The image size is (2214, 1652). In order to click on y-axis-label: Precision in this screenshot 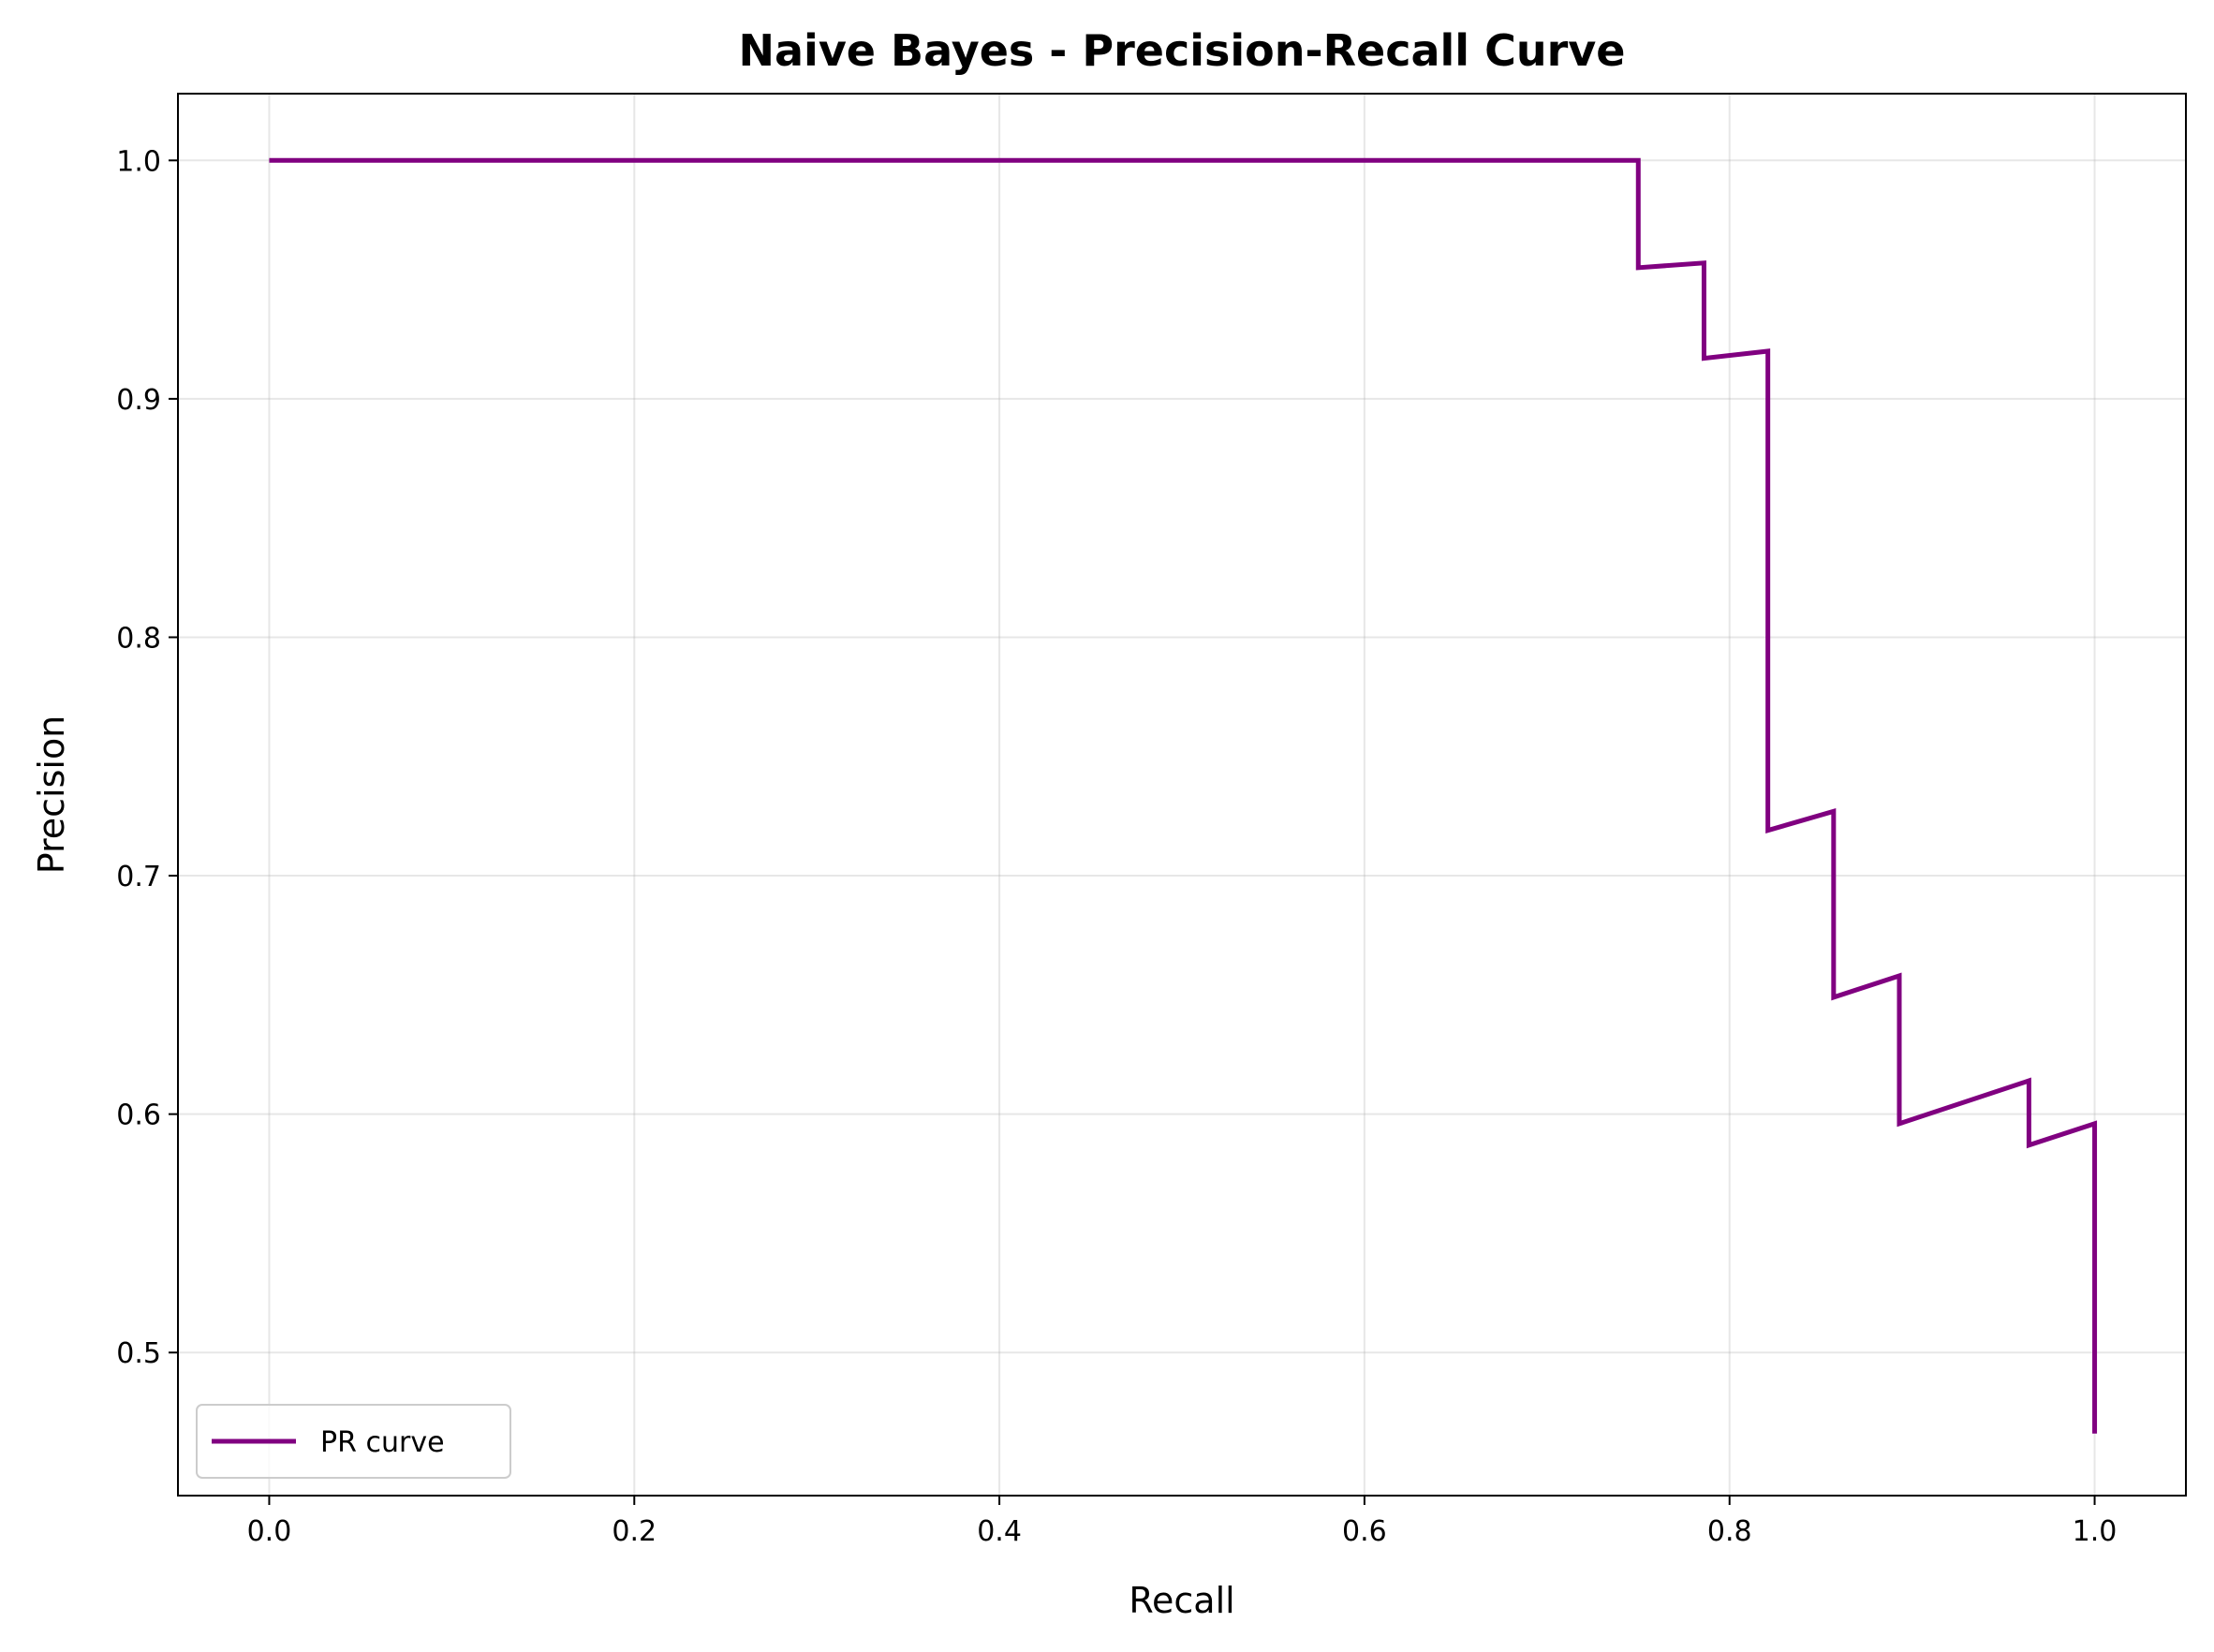, I will do `click(51, 795)`.